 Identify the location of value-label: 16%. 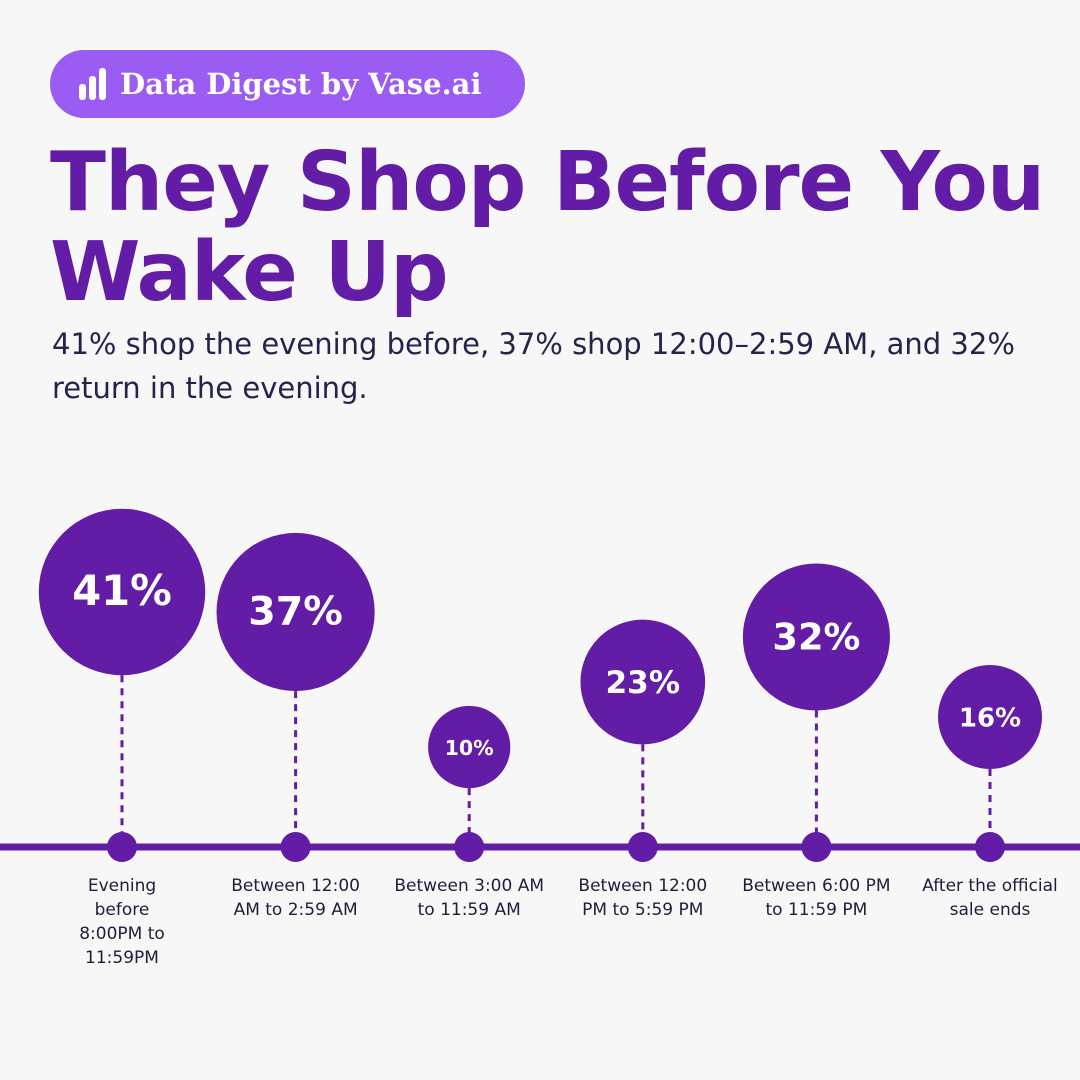
(990, 719).